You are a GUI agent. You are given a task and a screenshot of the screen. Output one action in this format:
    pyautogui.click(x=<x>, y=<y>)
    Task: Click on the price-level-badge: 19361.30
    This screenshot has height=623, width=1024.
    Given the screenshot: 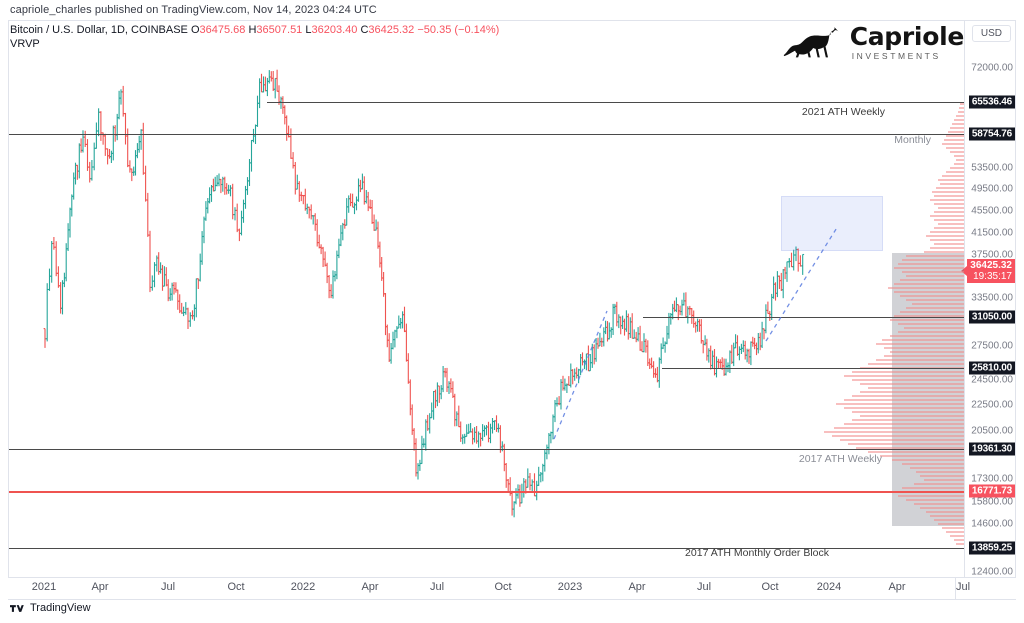 What is the action you would take?
    pyautogui.click(x=991, y=449)
    